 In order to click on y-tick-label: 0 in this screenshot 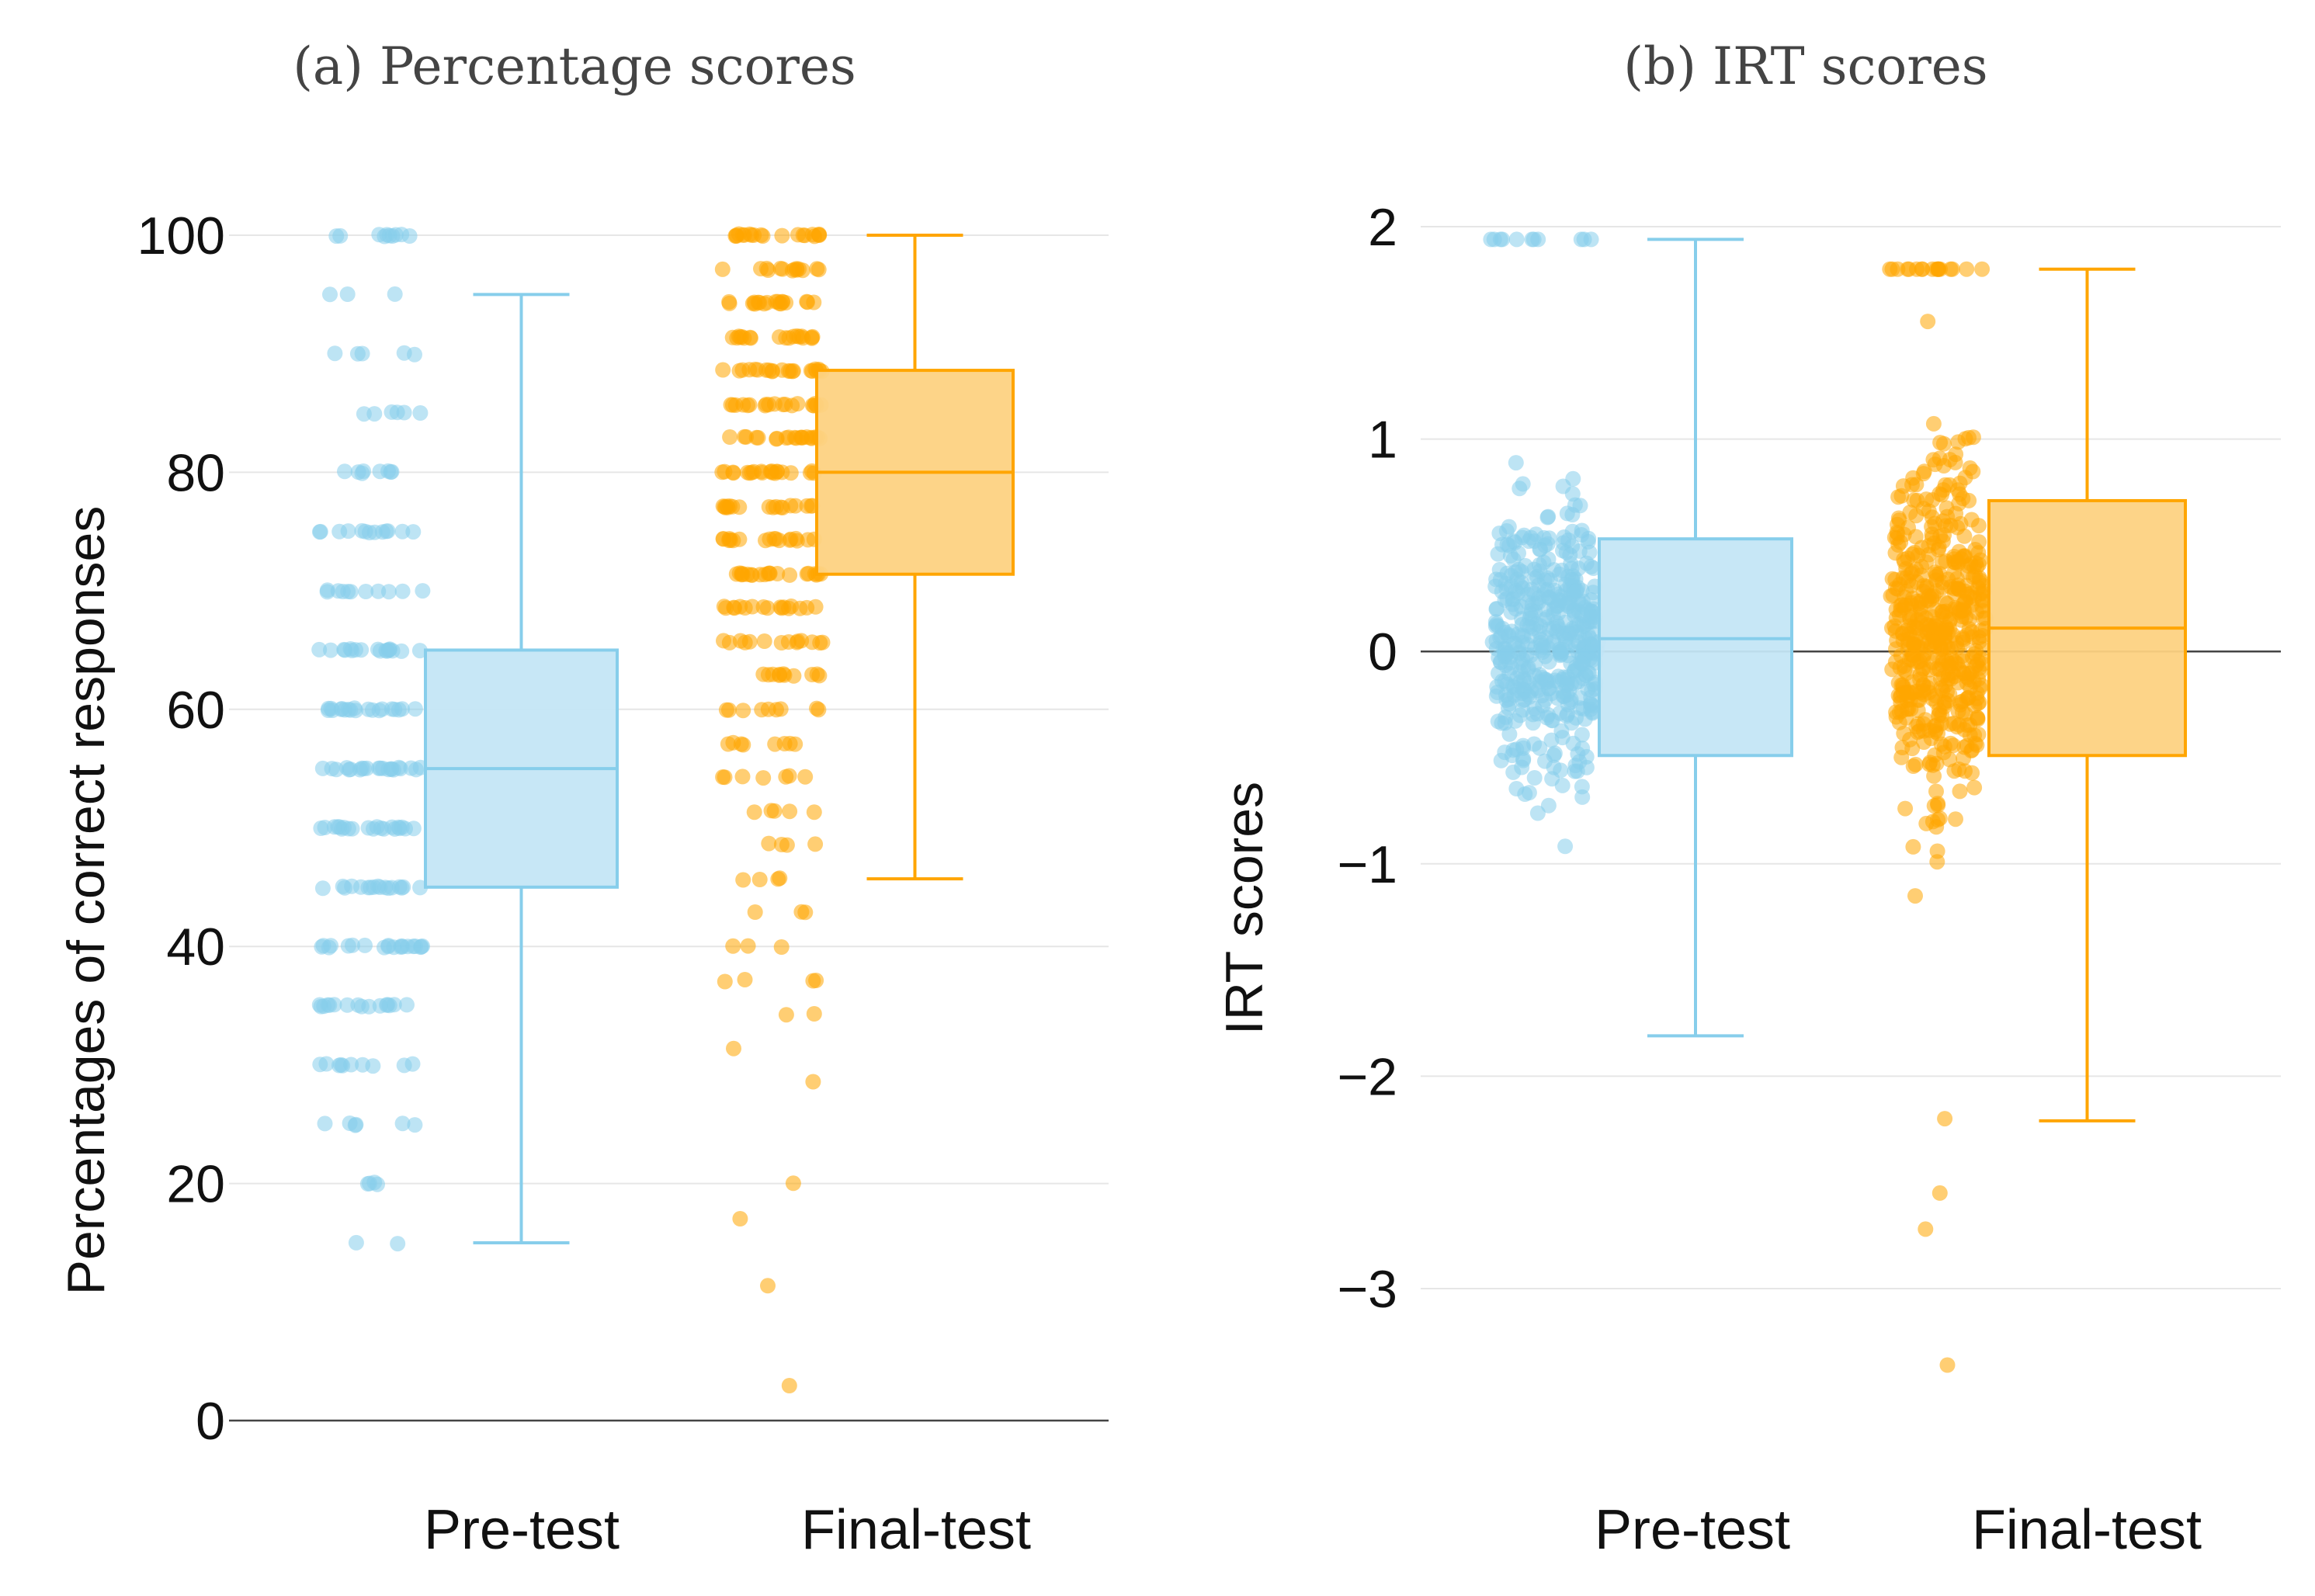, I will do `click(210, 1421)`.